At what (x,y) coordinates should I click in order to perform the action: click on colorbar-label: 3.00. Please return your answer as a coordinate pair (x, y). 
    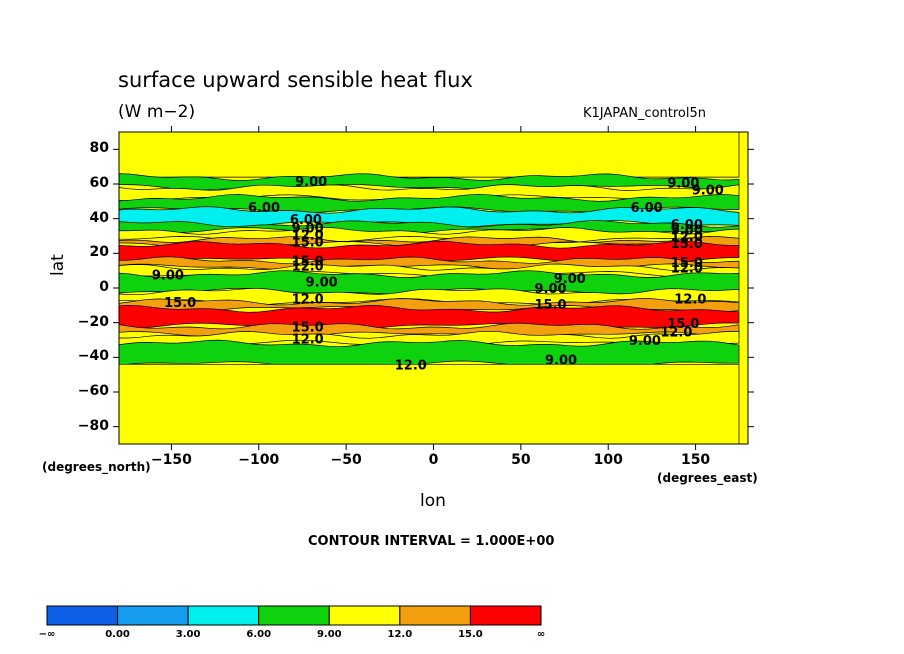
    Looking at the image, I should click on (188, 634).